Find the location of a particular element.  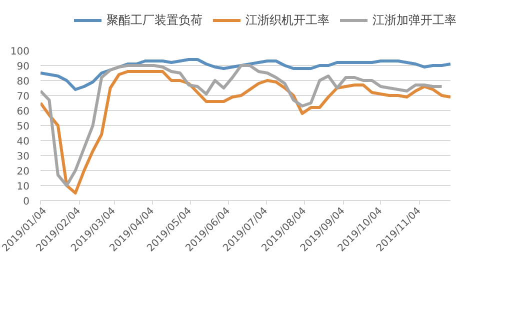

legend-label: 聚酯工厂装置负荷 is located at coordinates (154, 20).